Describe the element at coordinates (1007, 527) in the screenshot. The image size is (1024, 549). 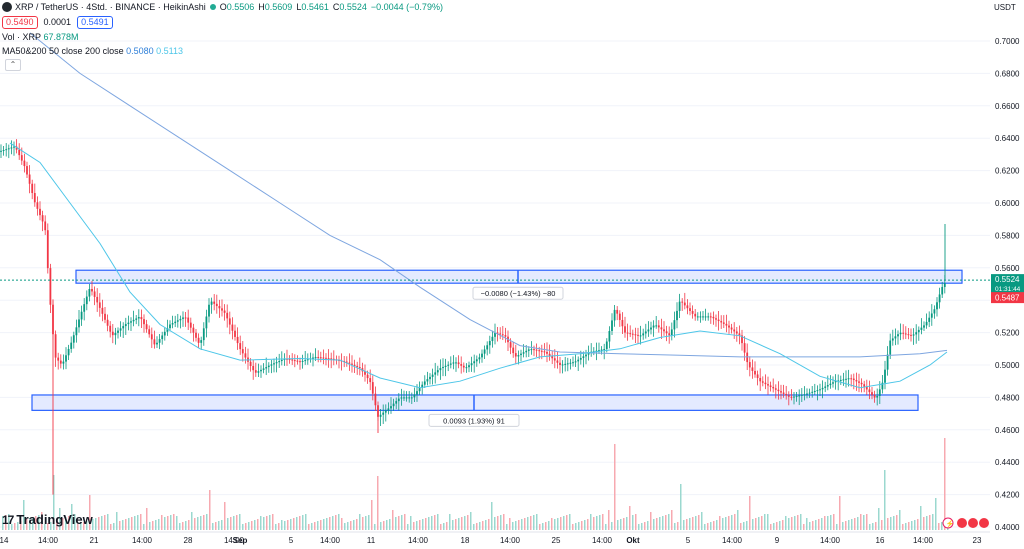
I see `y-tick-label: 0.4000` at that location.